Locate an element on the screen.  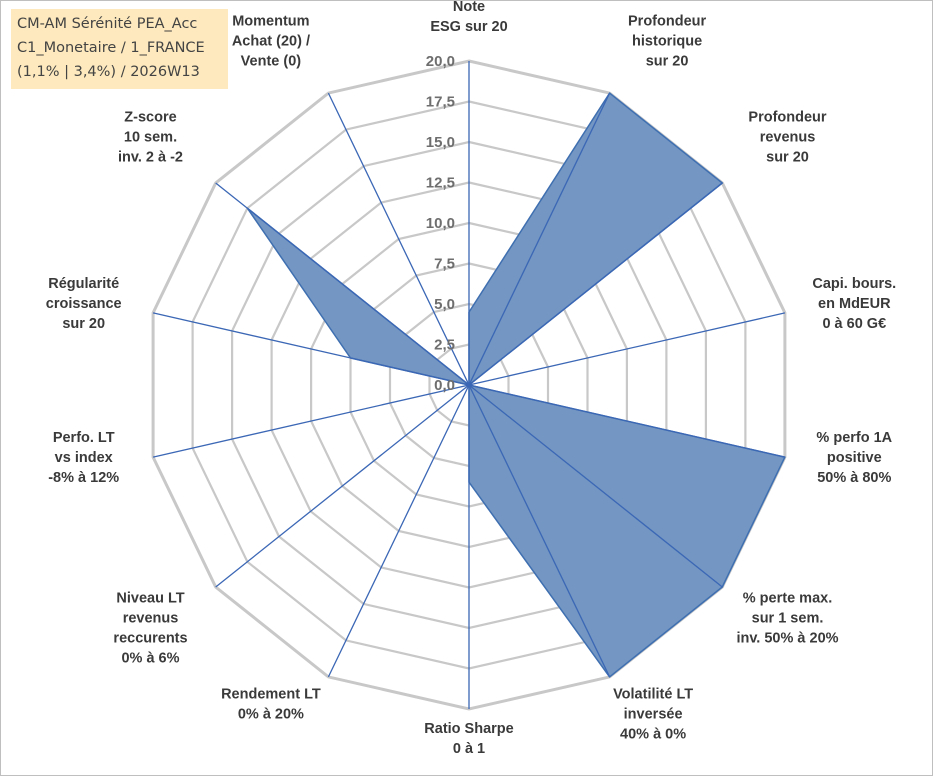
axis-label-line: inv. 2 à -2 is located at coordinates (150, 157).